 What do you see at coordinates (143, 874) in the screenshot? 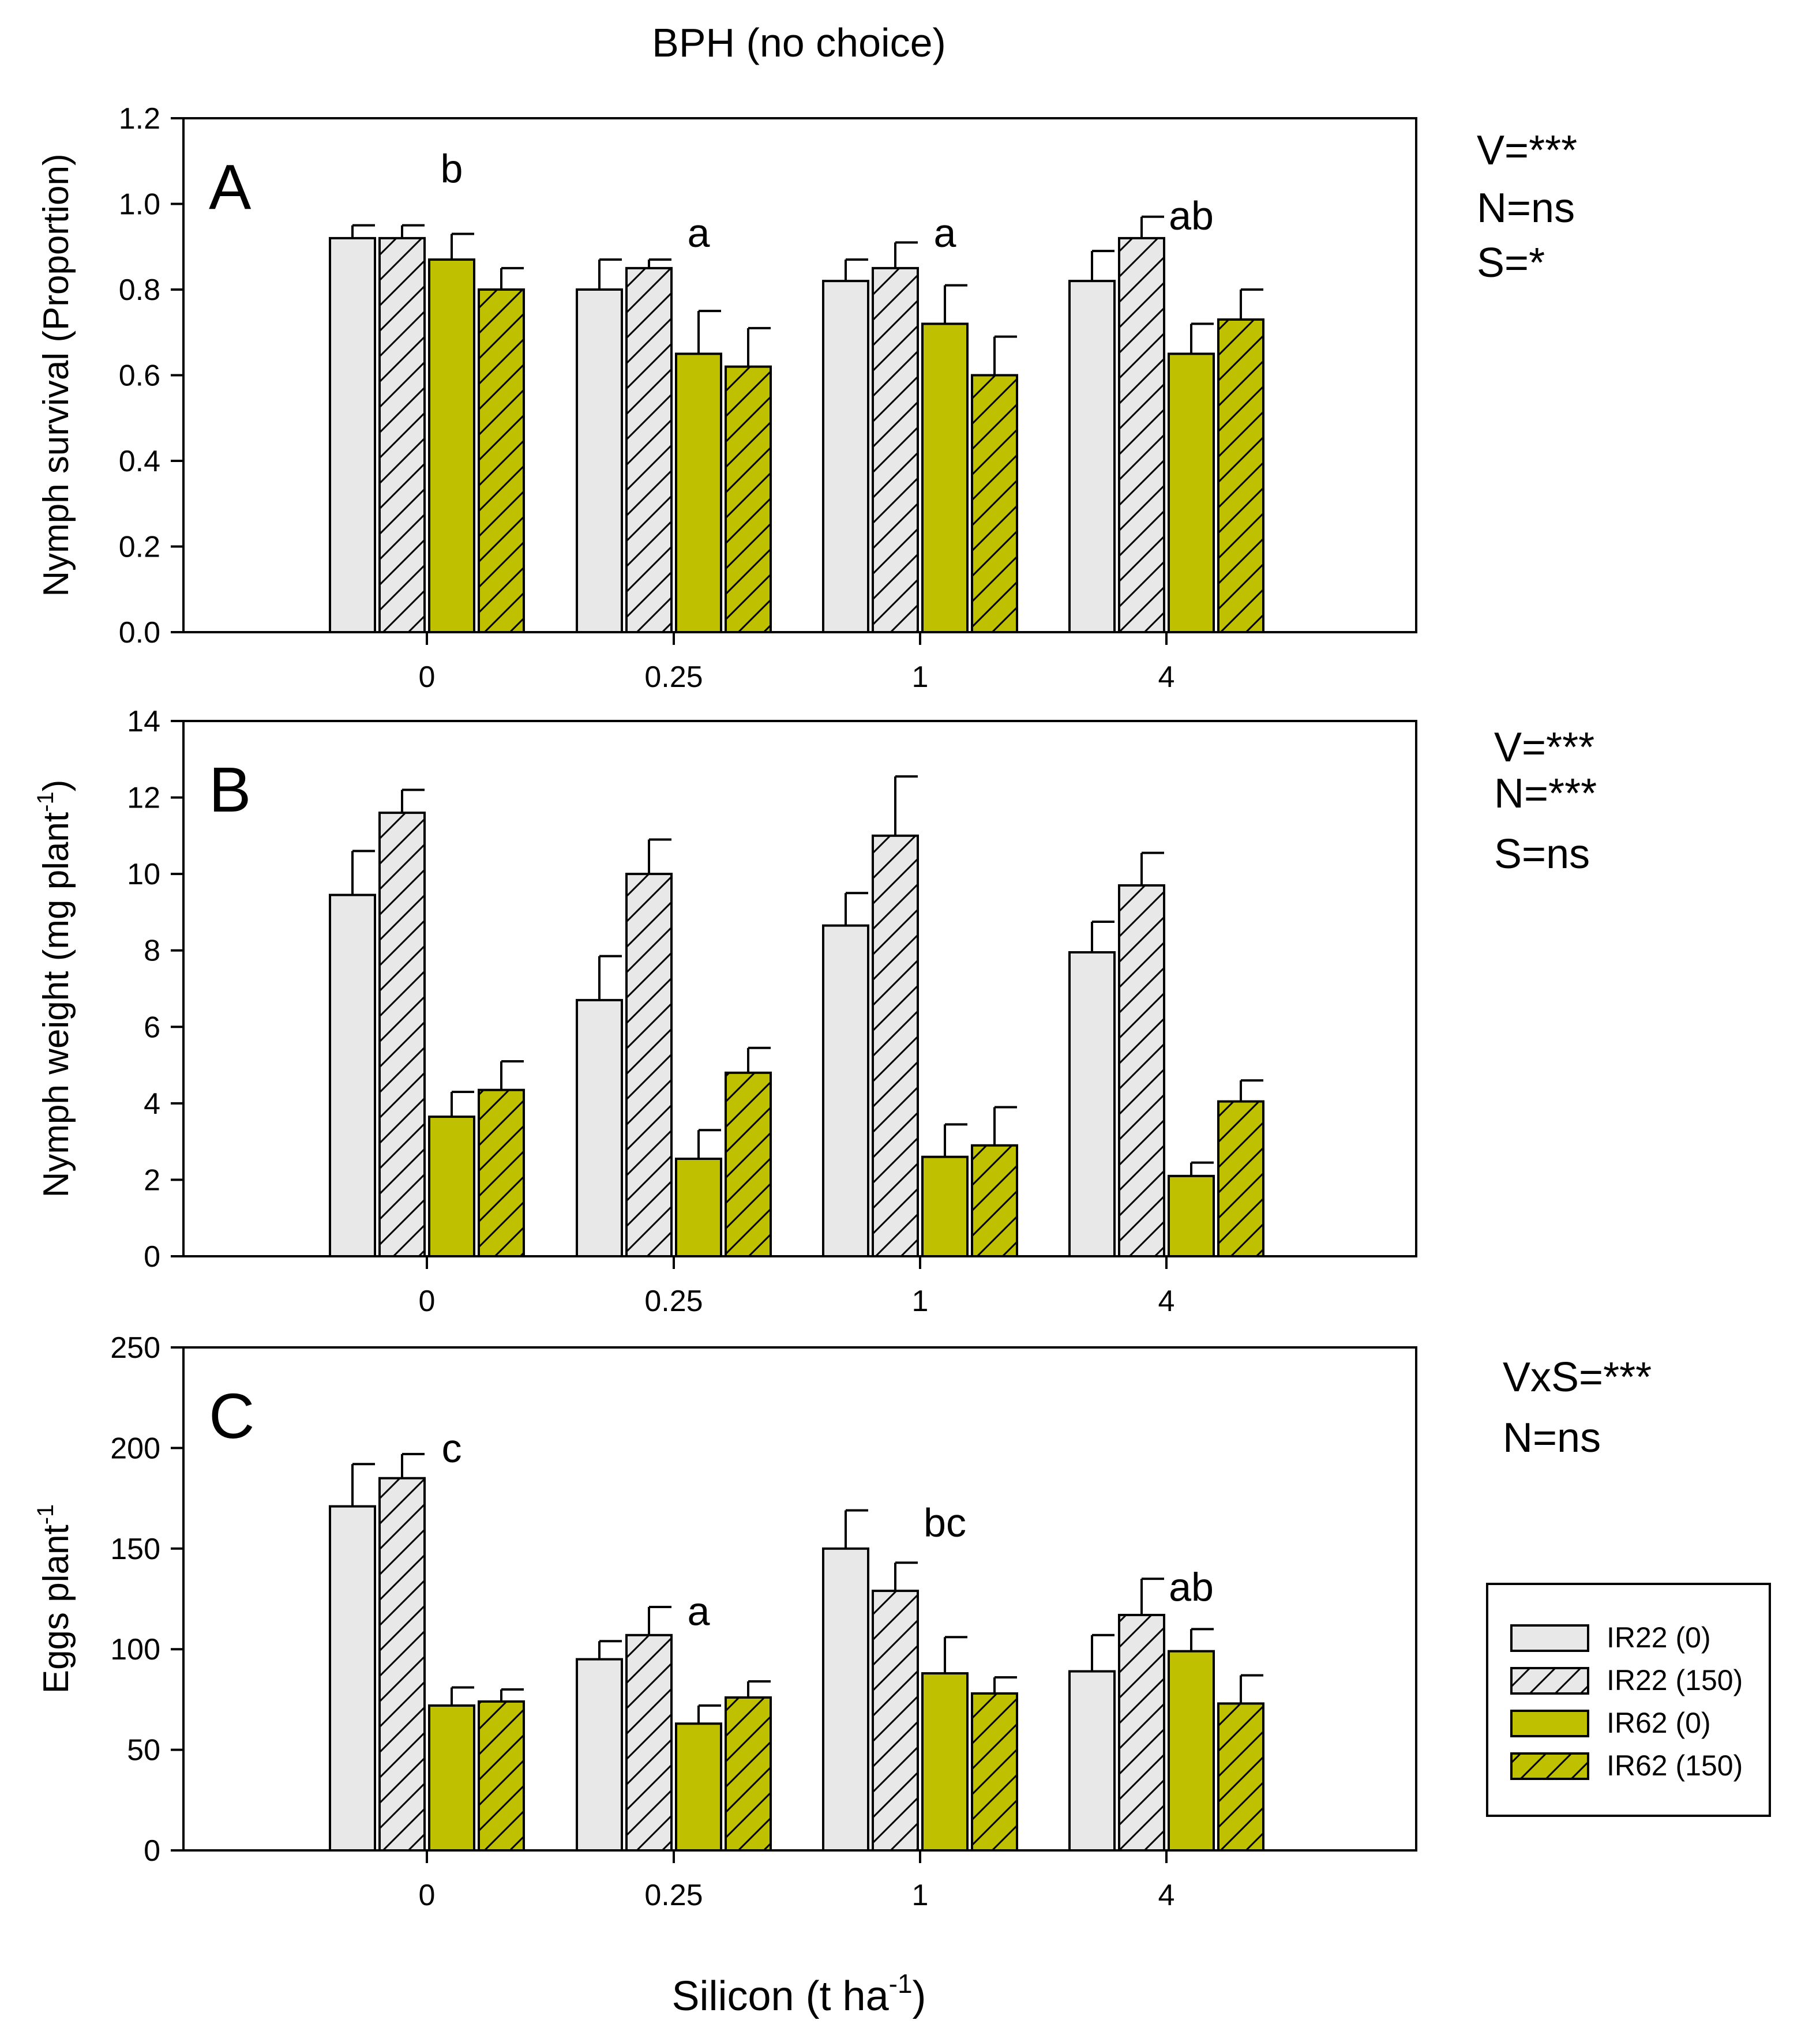
I see `y-tick-label: 10` at bounding box center [143, 874].